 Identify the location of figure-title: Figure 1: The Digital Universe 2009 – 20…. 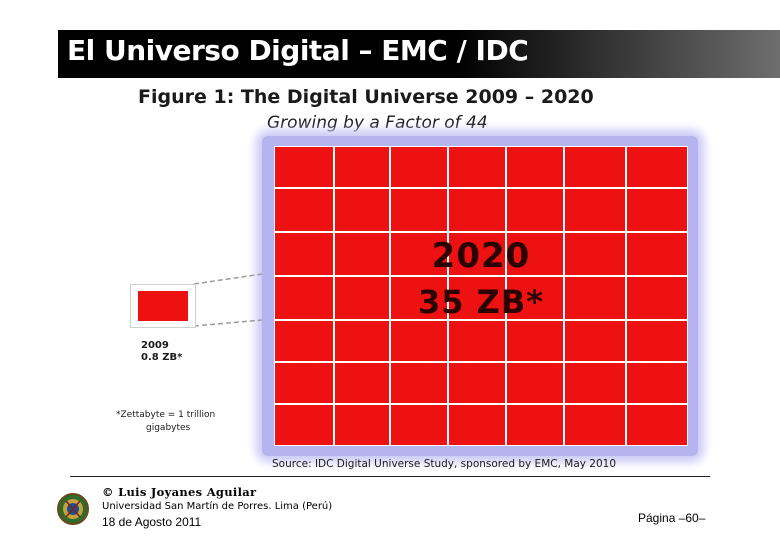
(366, 97).